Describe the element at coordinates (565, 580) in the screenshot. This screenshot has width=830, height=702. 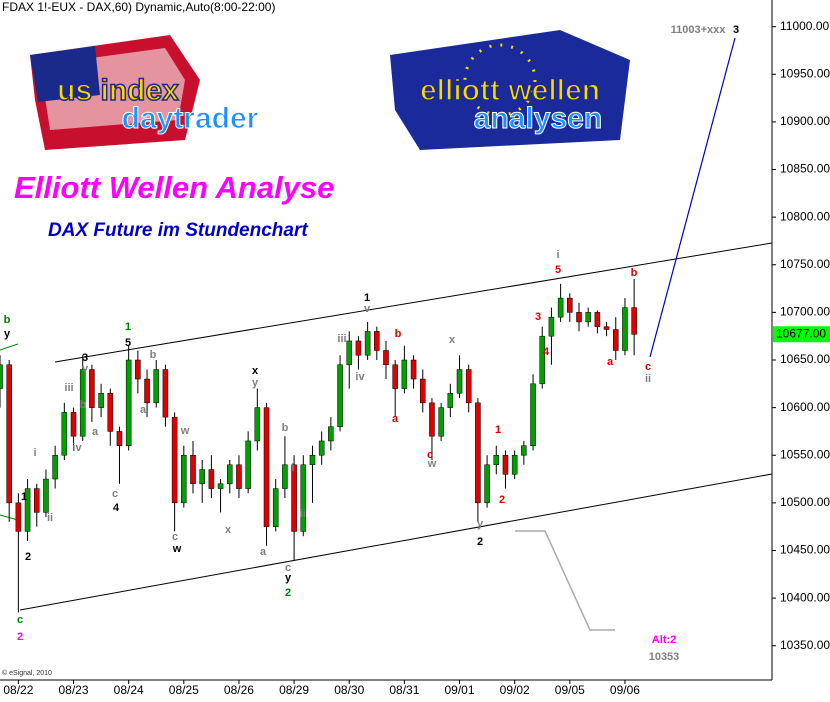
I see `alt-target-line` at that location.